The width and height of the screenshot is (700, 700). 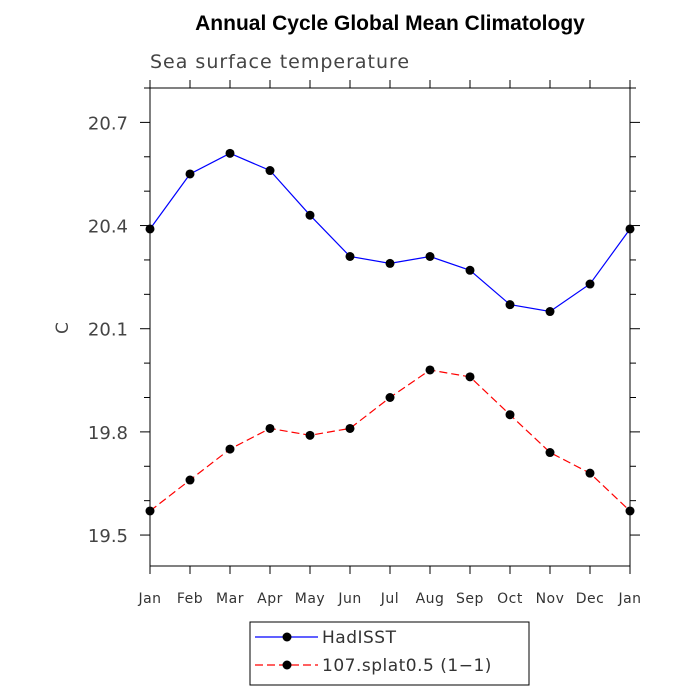 I want to click on y-tick-label: 20.7, so click(x=108, y=123).